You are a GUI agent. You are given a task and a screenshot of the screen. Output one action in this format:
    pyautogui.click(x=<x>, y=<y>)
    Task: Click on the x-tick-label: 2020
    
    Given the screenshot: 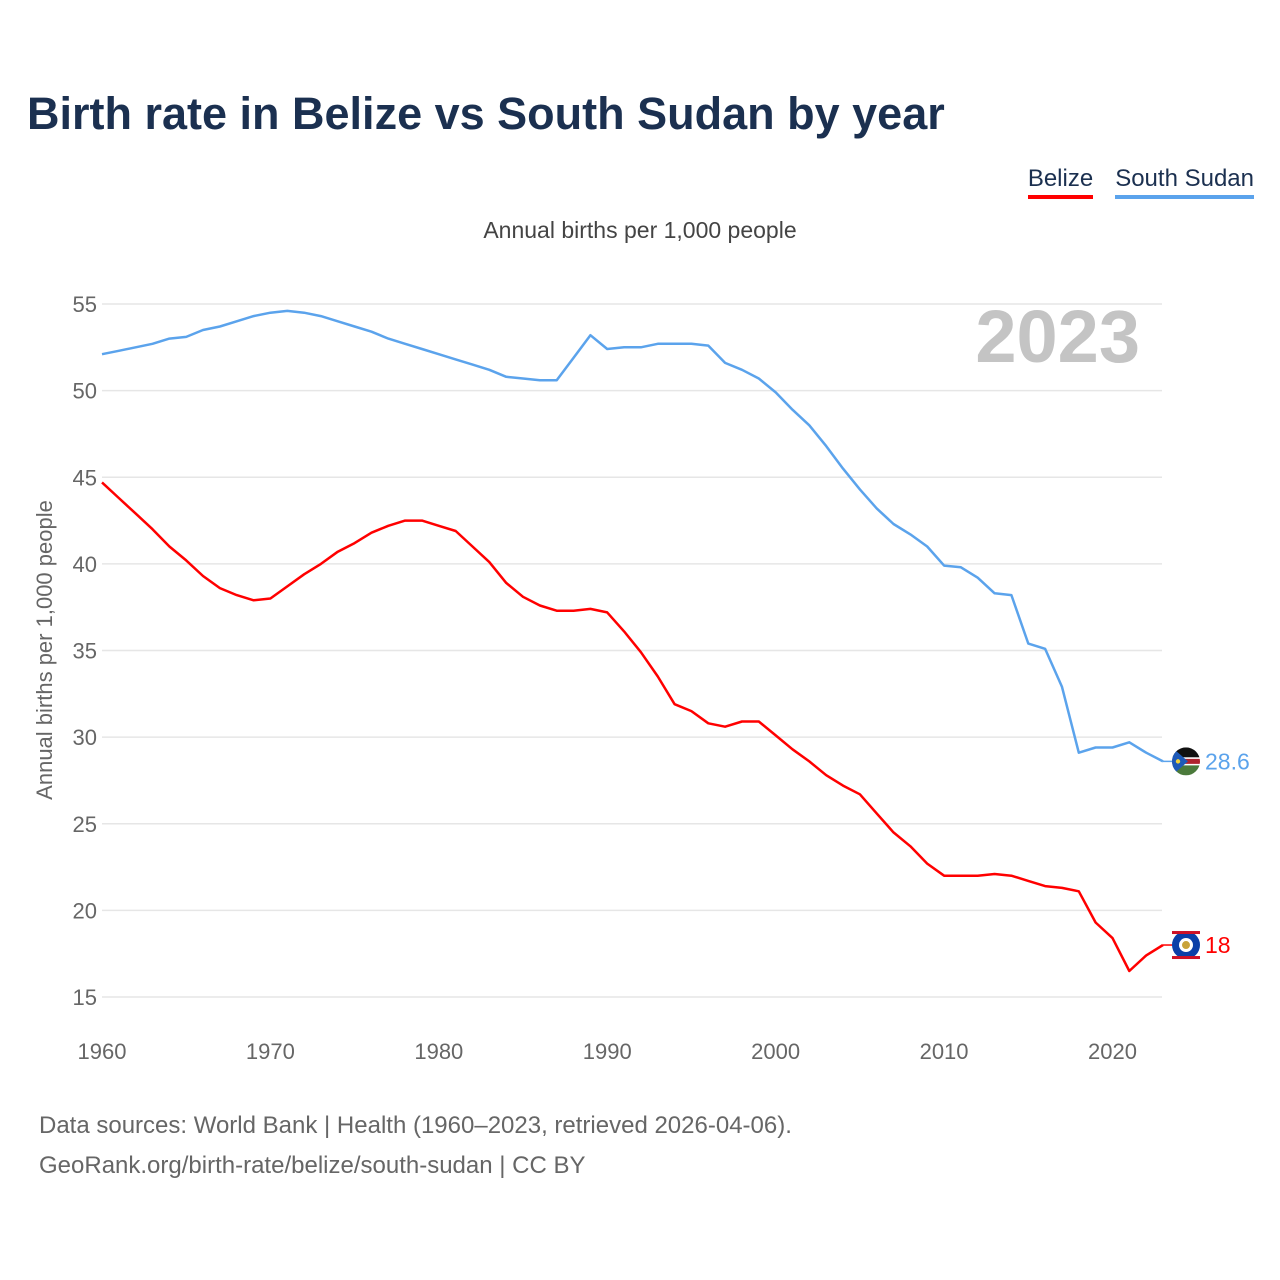 What is the action you would take?
    pyautogui.click(x=1112, y=1051)
    